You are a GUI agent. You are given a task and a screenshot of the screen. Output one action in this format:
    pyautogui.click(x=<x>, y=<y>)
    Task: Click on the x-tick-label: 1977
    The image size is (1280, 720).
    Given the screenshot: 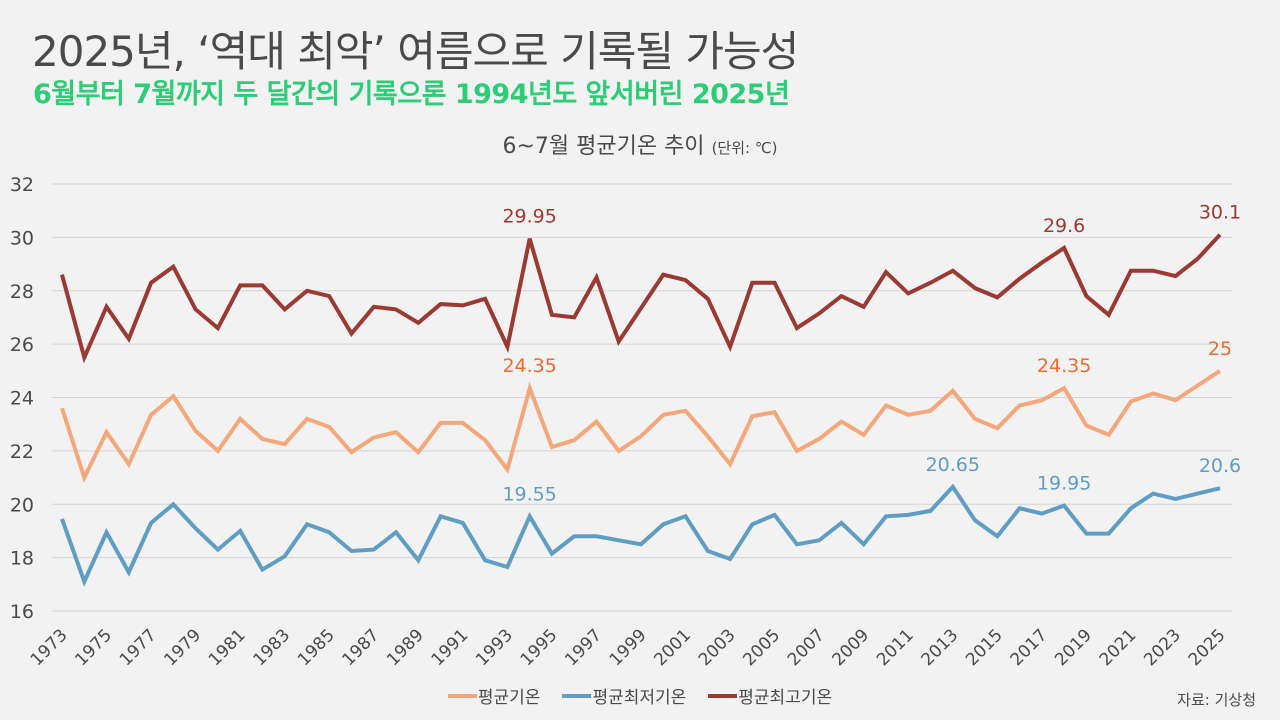 What is the action you would take?
    pyautogui.click(x=138, y=647)
    